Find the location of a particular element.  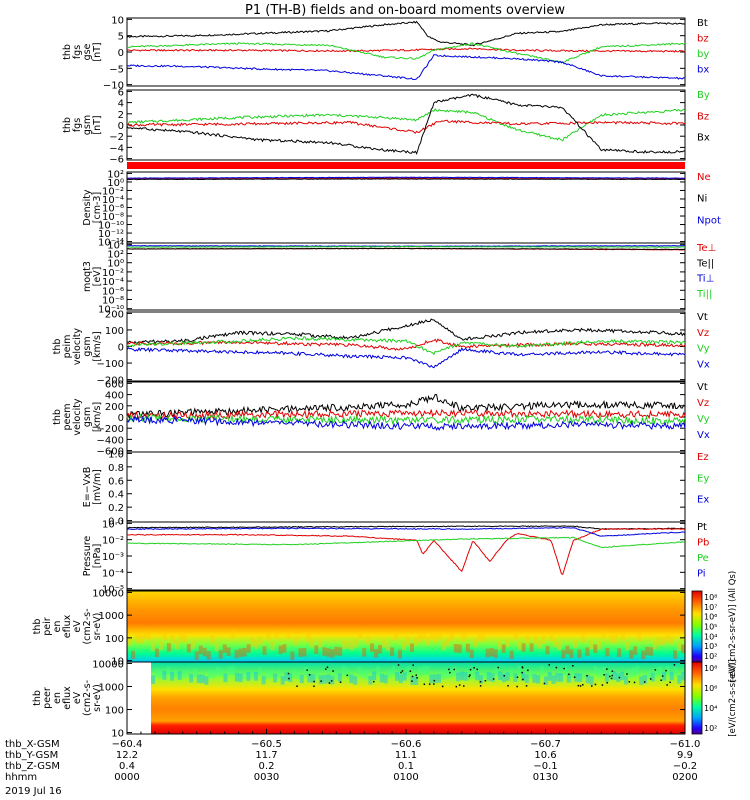

y-tick-label: −4 is located at coordinates (116, 148).